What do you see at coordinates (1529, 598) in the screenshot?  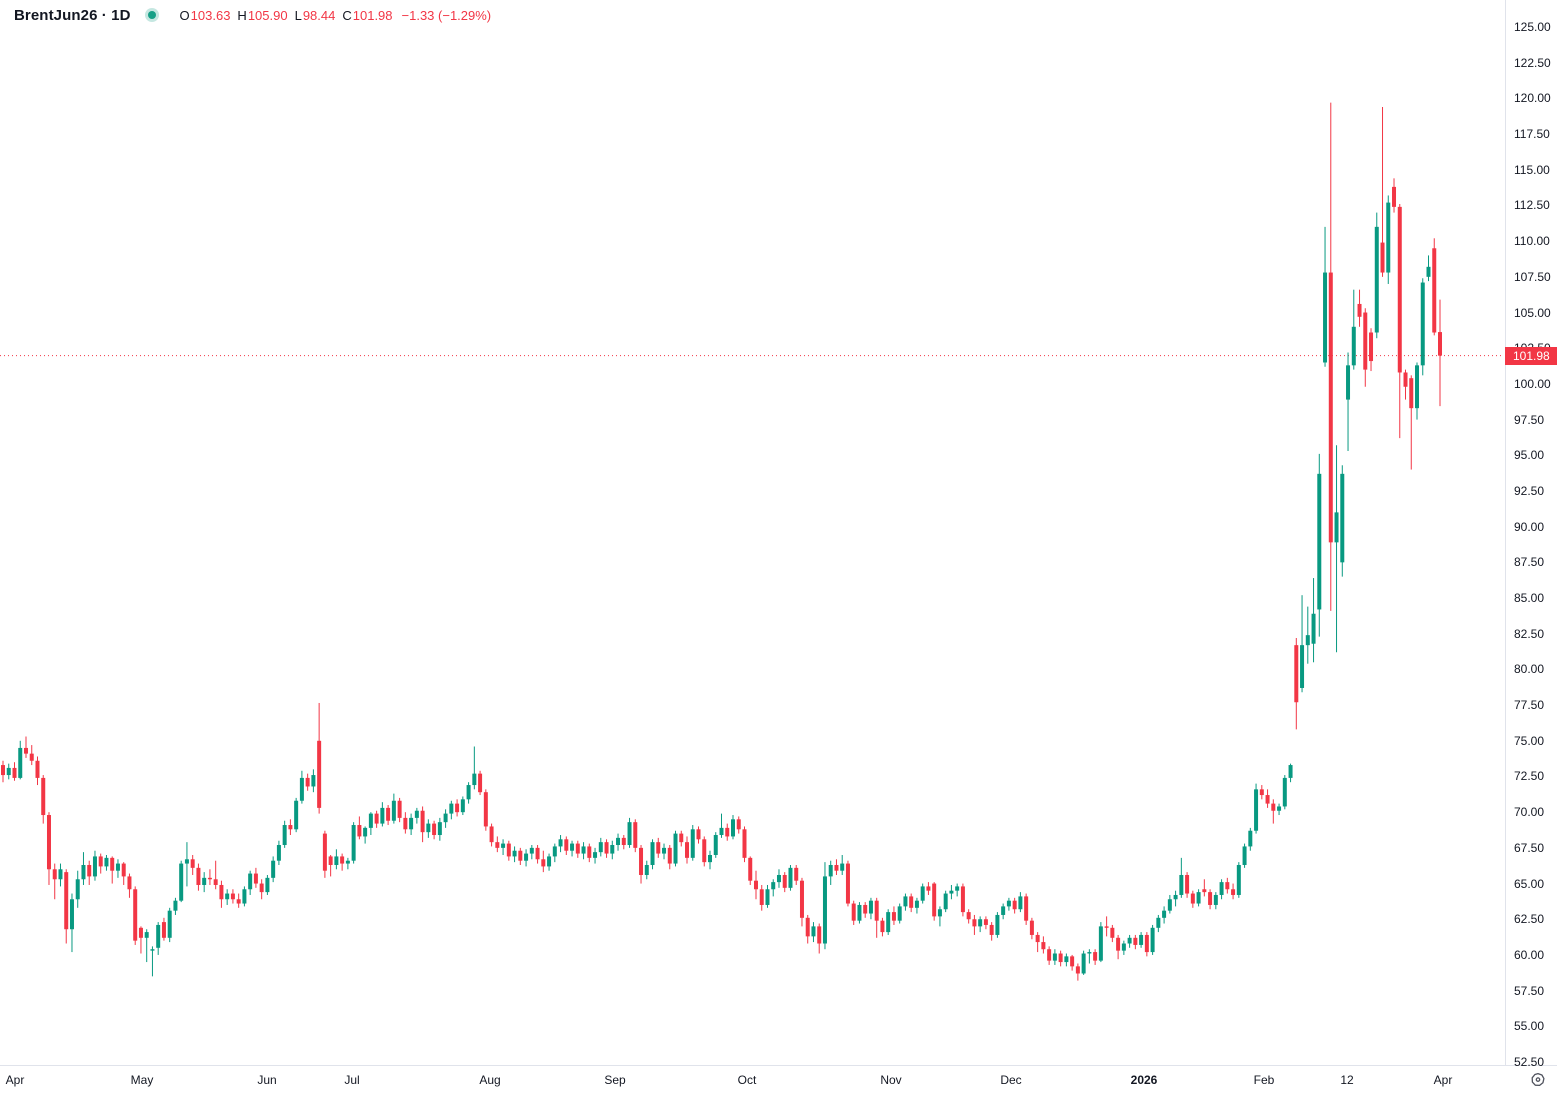 I see `price-tick-label: 85.00` at bounding box center [1529, 598].